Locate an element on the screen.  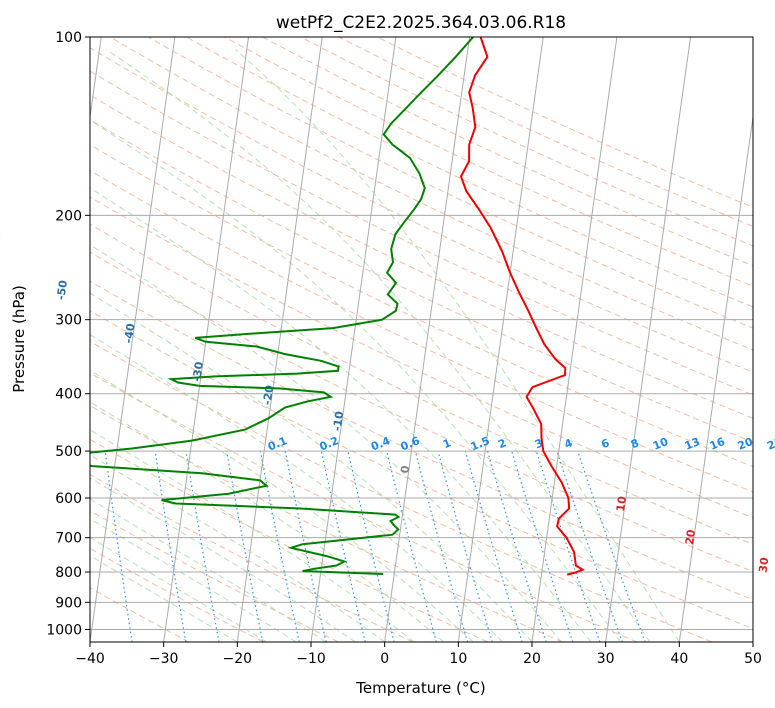
mixing-ratio-label: 10 is located at coordinates (660, 444).